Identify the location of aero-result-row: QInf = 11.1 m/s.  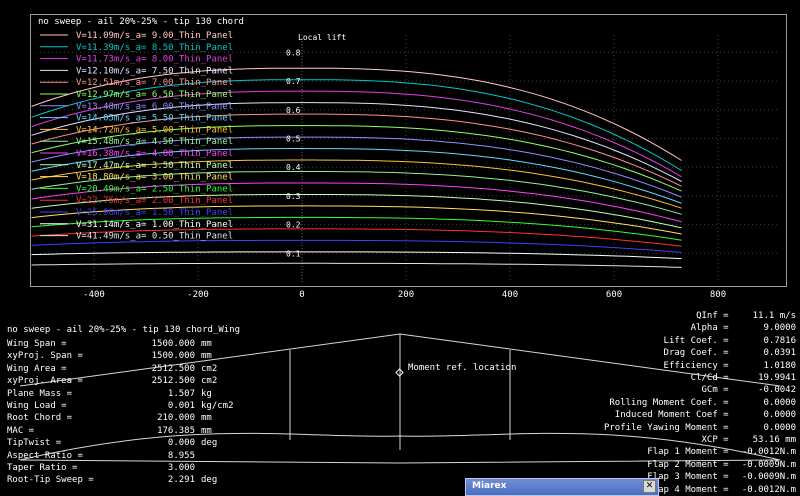
(746, 316).